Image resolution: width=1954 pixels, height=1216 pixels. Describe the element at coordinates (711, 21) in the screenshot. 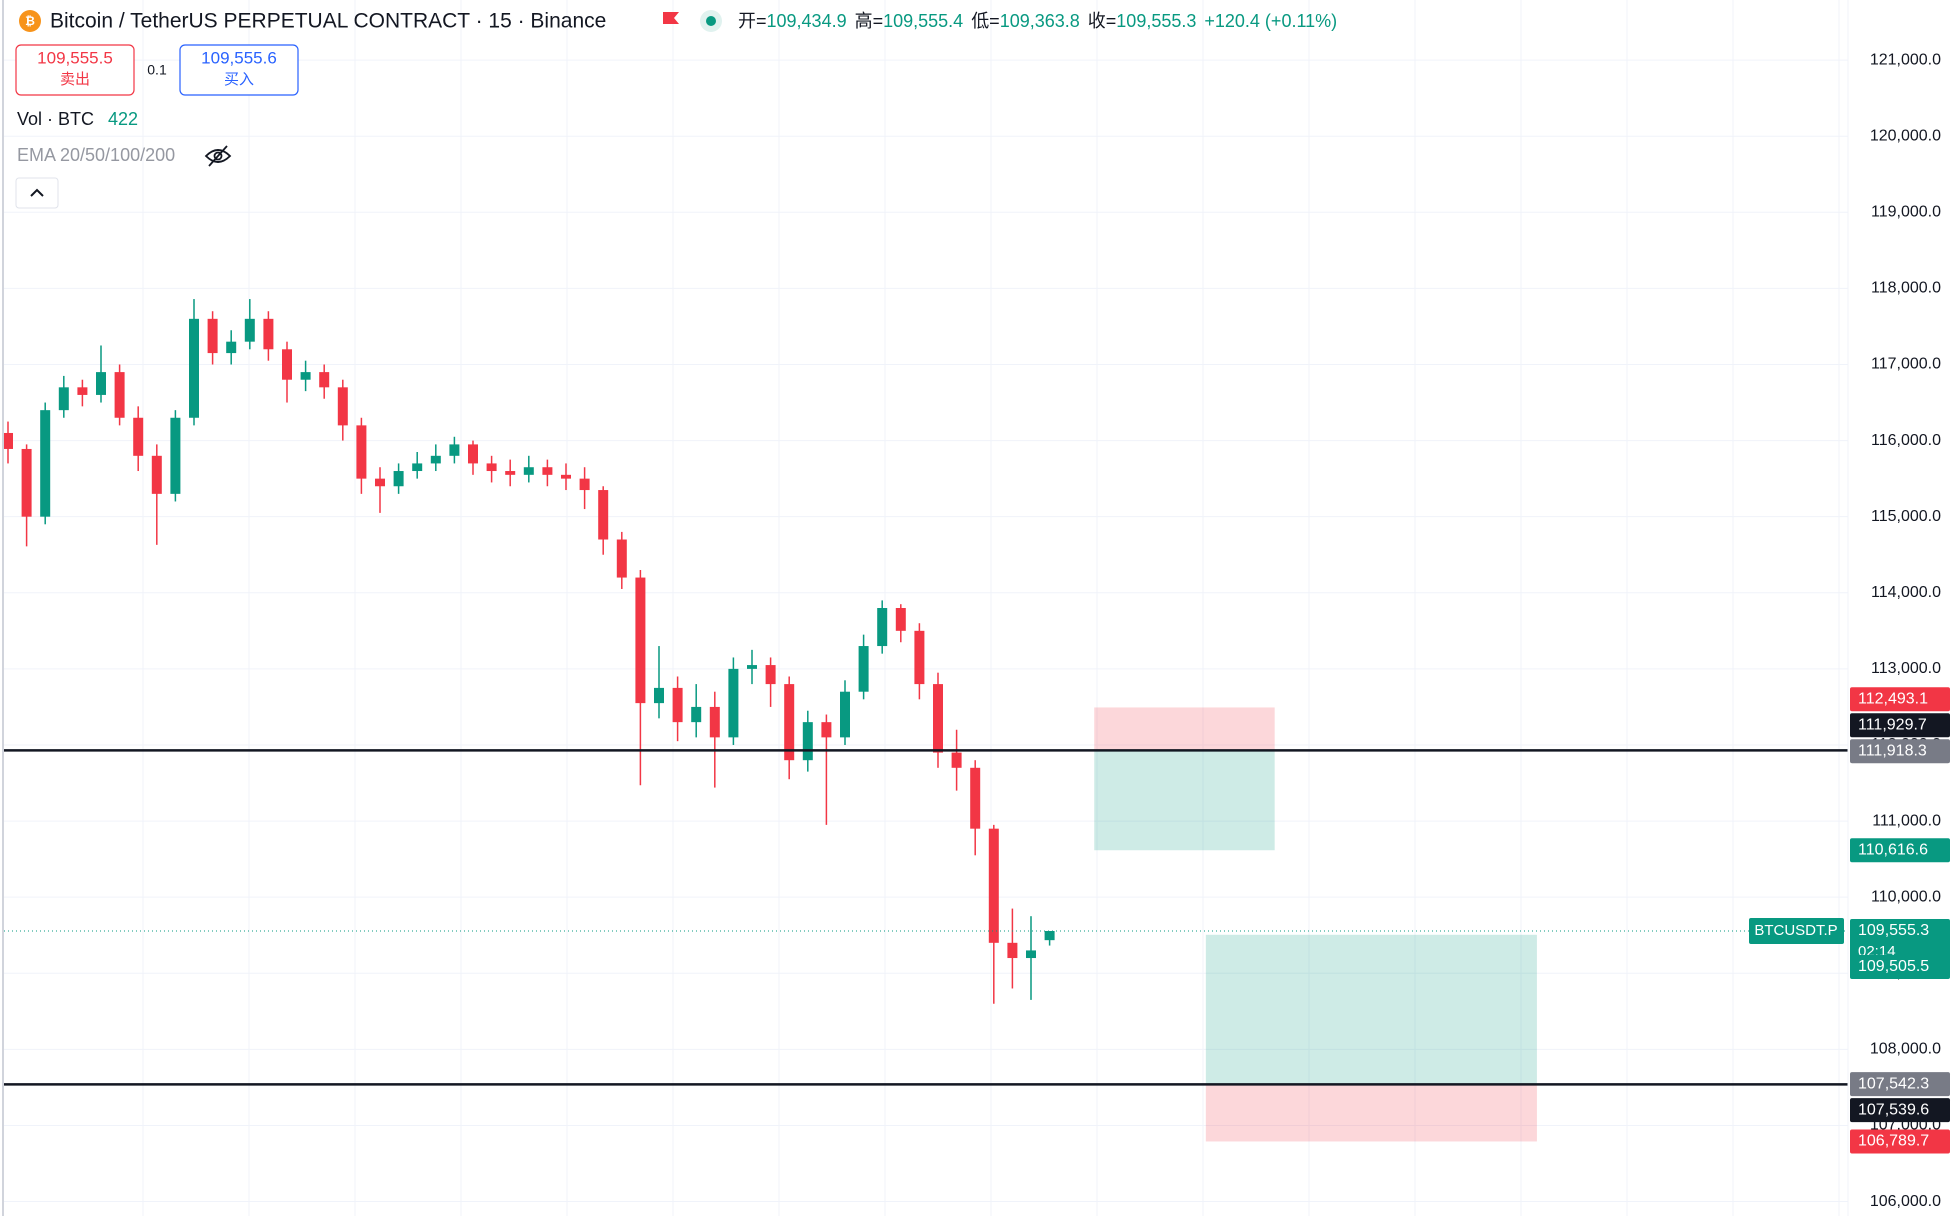

I see `status-dot` at that location.